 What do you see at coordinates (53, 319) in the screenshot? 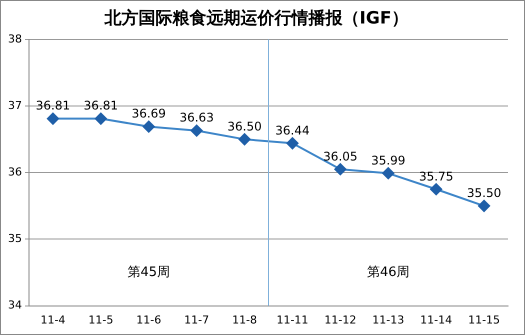
I see `x-tick-label: 11-4` at bounding box center [53, 319].